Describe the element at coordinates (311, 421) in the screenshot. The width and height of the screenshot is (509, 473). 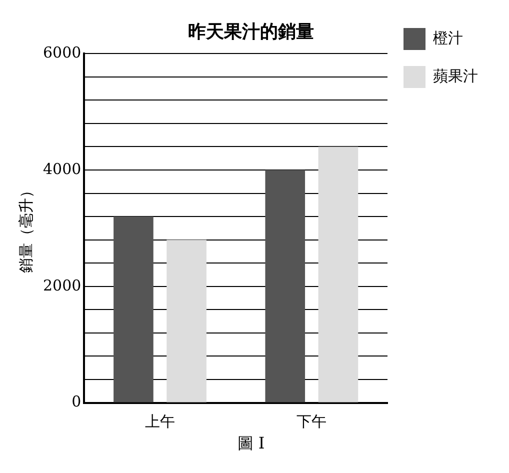
I see `x-tick-label: 下午` at that location.